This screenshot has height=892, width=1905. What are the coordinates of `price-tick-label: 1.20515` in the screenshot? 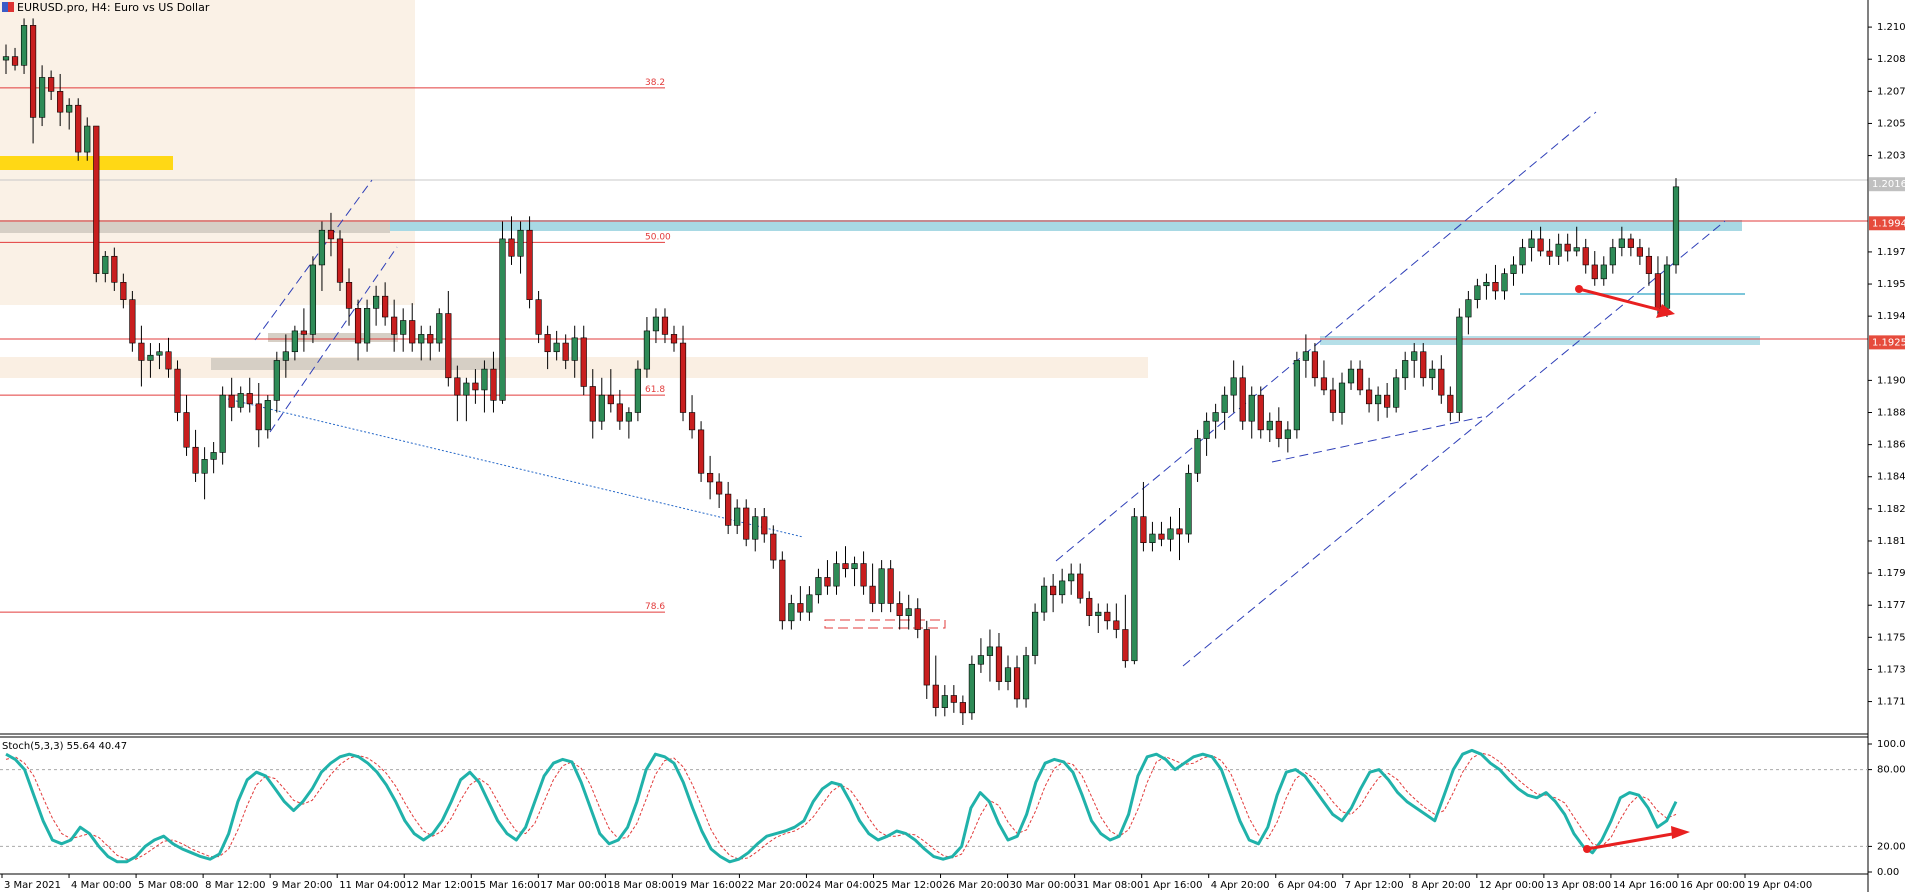 It's located at (1891, 123).